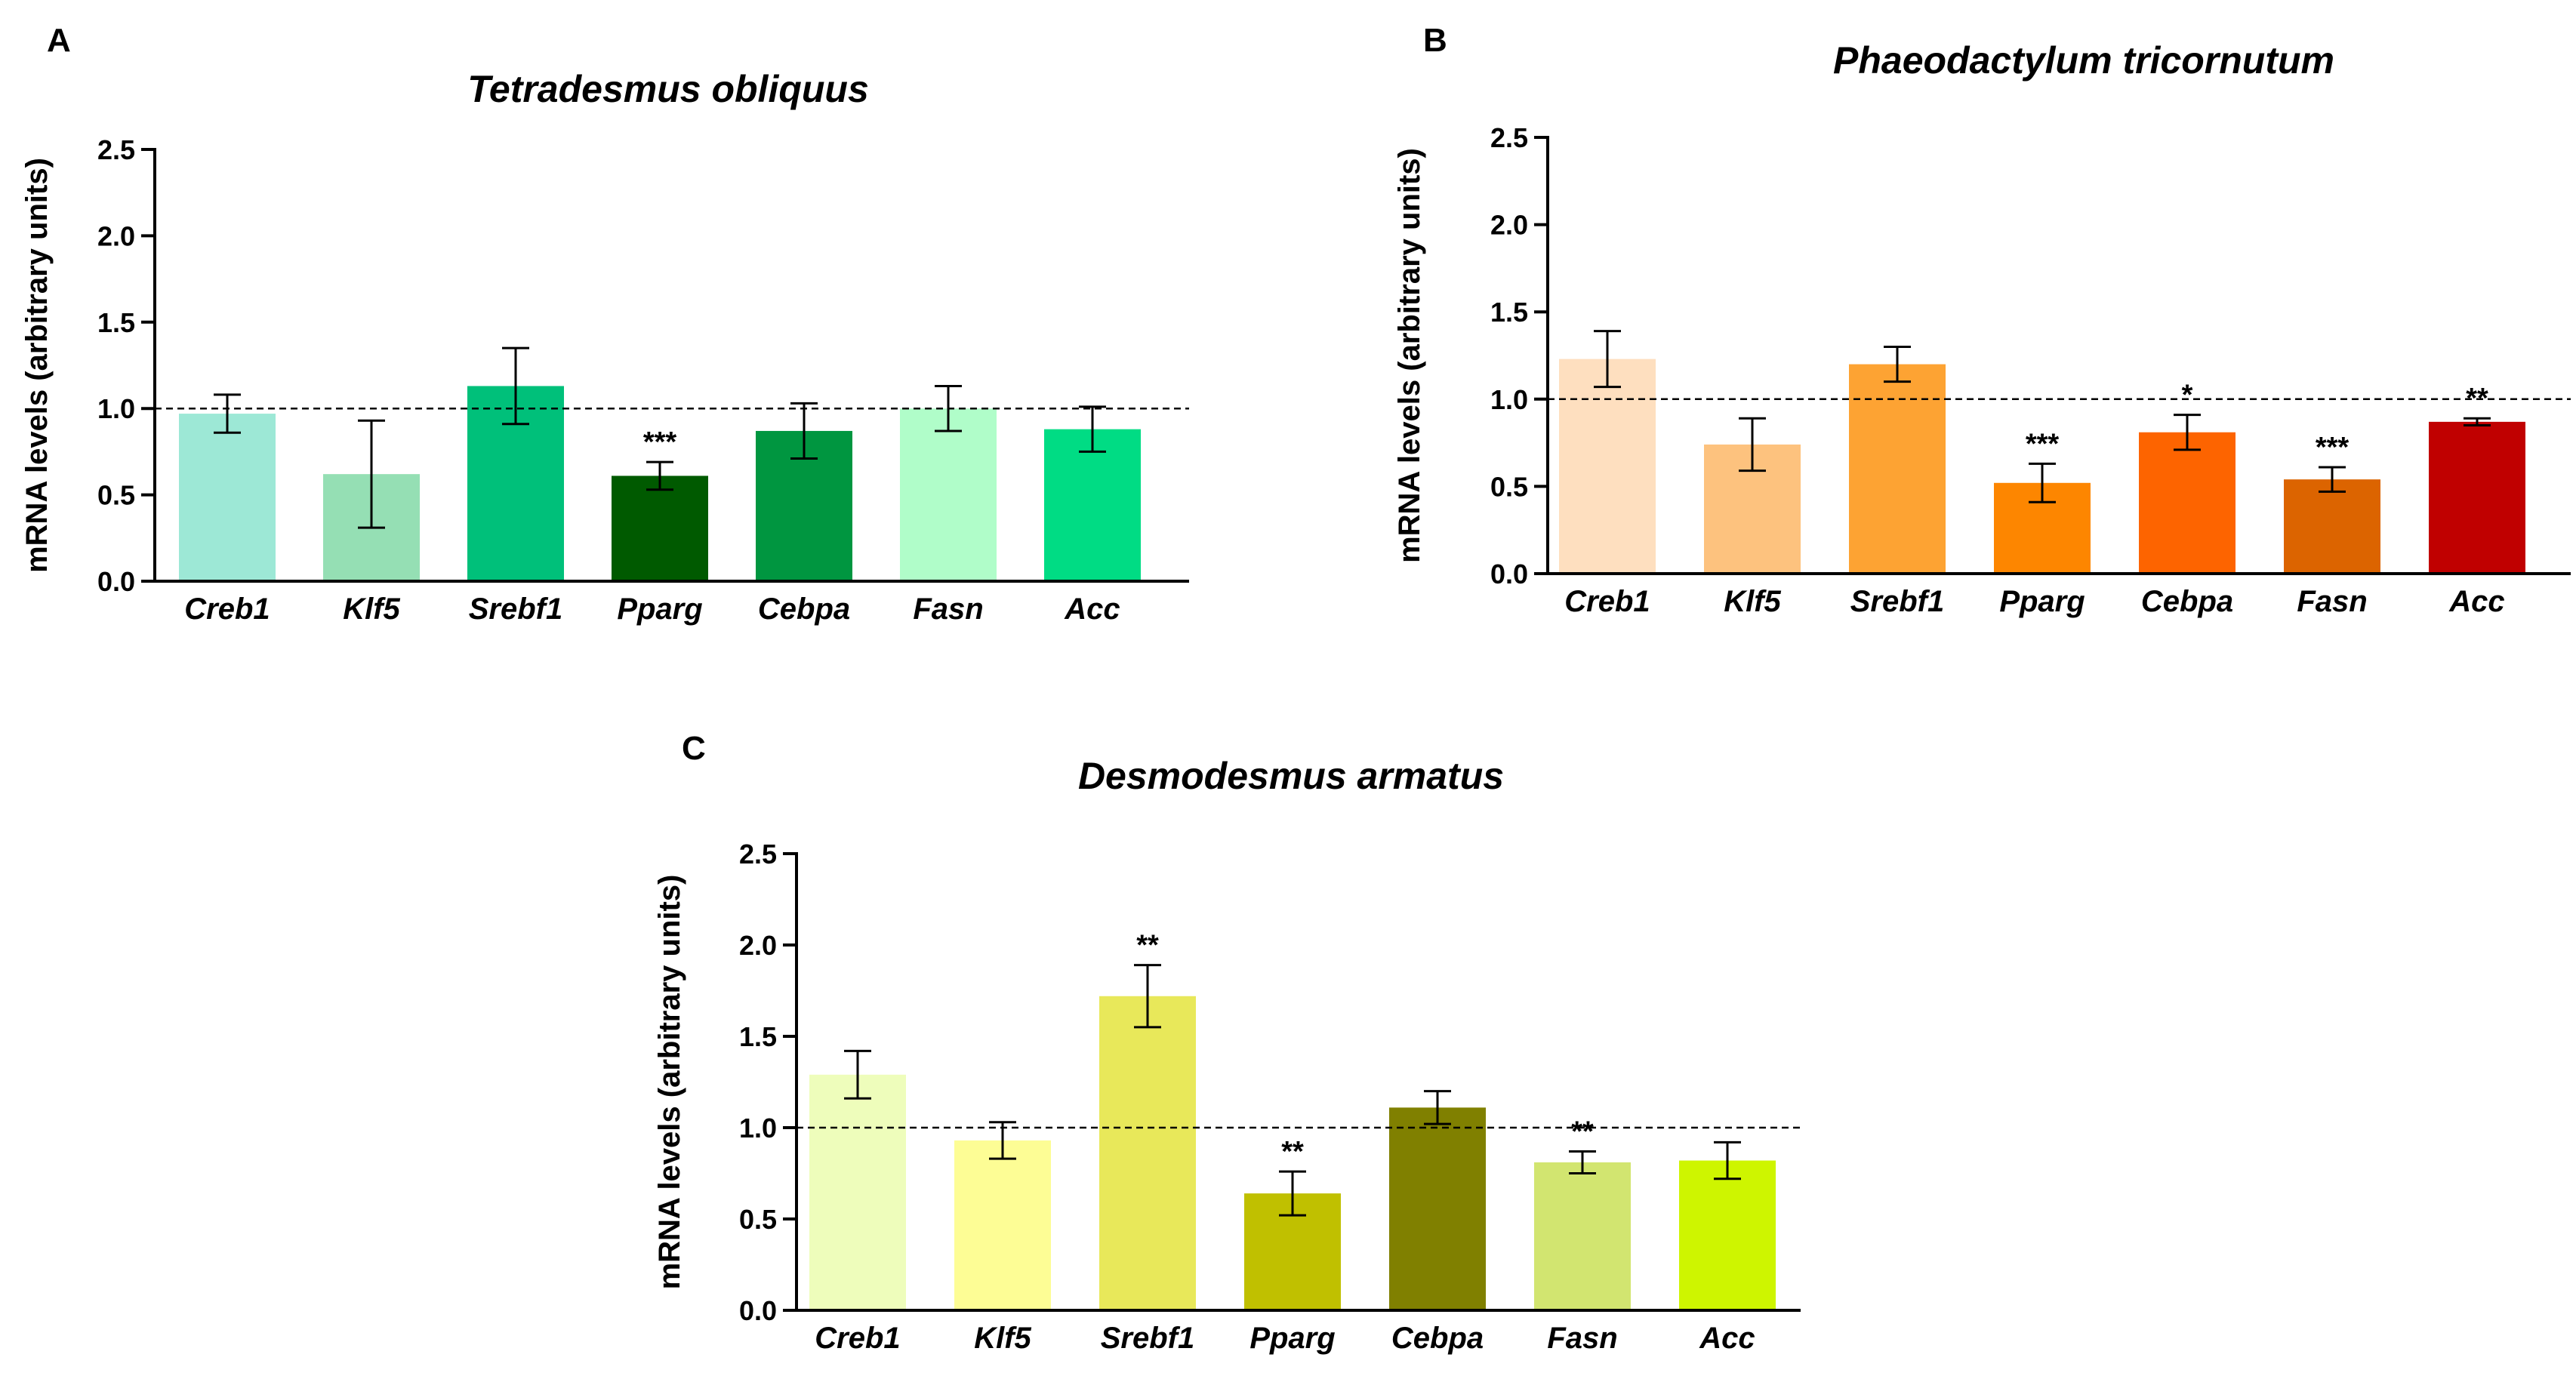  Describe the element at coordinates (2083, 61) in the screenshot. I see `chart-title: Phaeodactylum tricornutum` at that location.